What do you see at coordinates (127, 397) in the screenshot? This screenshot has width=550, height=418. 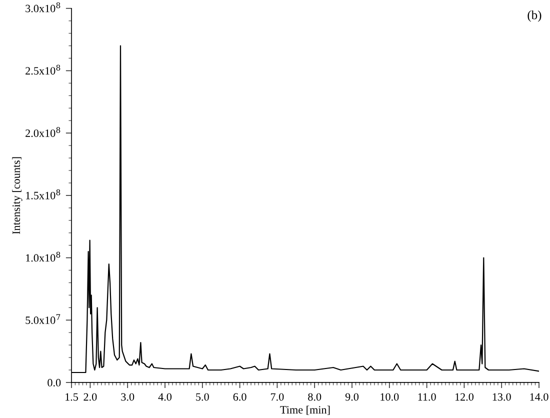 I see `x-tick-label: 3.0` at bounding box center [127, 397].